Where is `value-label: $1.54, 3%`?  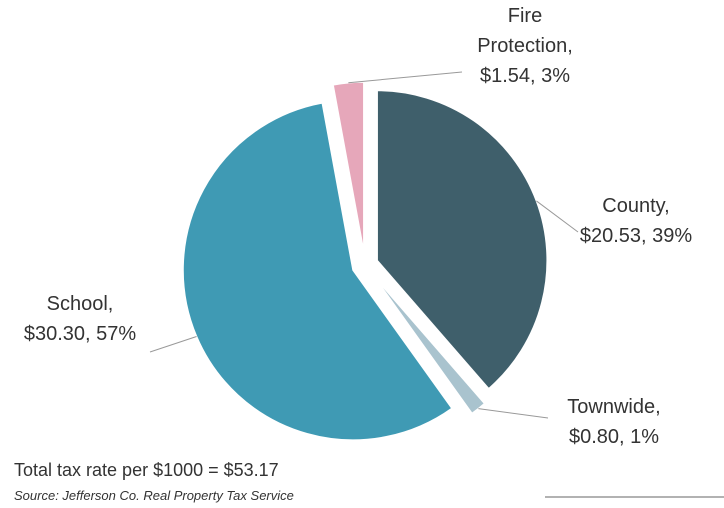
value-label: $1.54, 3% is located at coordinates (525, 76).